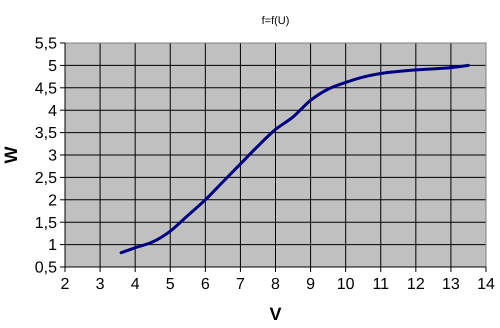  What do you see at coordinates (275, 314) in the screenshot?
I see `x-axis-title: V` at bounding box center [275, 314].